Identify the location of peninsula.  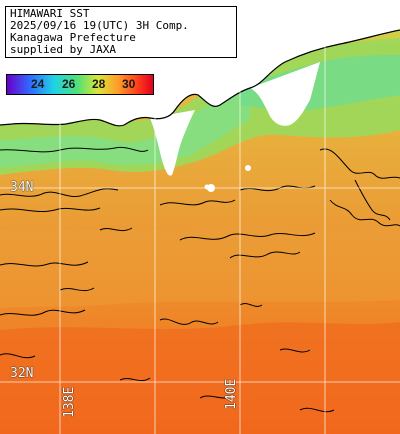
(172, 143).